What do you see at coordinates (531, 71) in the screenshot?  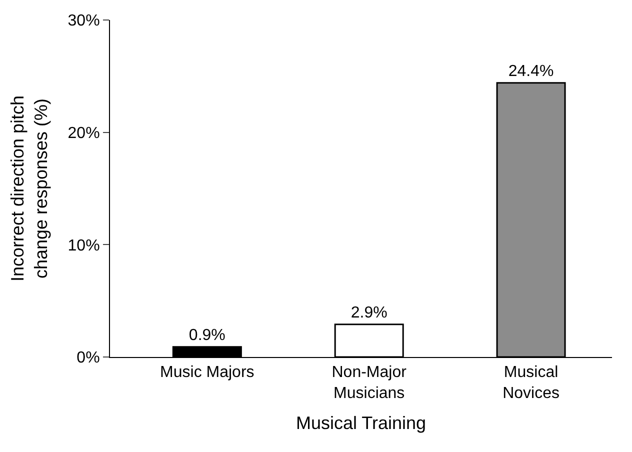 I see `data-label: 24.4%` at bounding box center [531, 71].